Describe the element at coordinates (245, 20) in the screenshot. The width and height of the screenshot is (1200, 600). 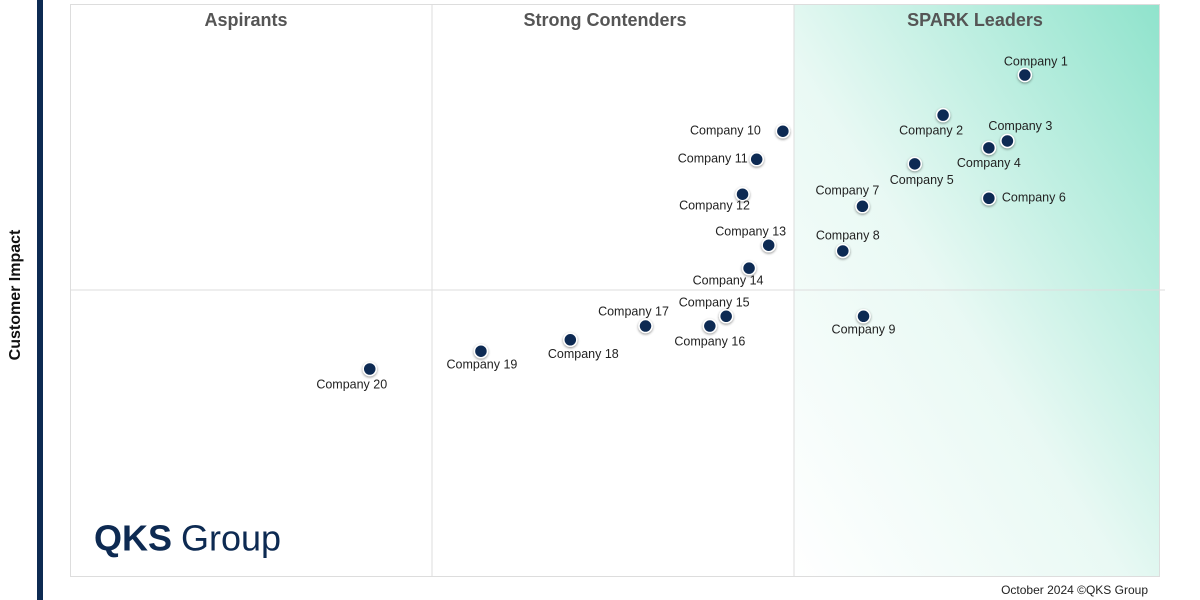
I see `quadrant-title: Aspirants` at that location.